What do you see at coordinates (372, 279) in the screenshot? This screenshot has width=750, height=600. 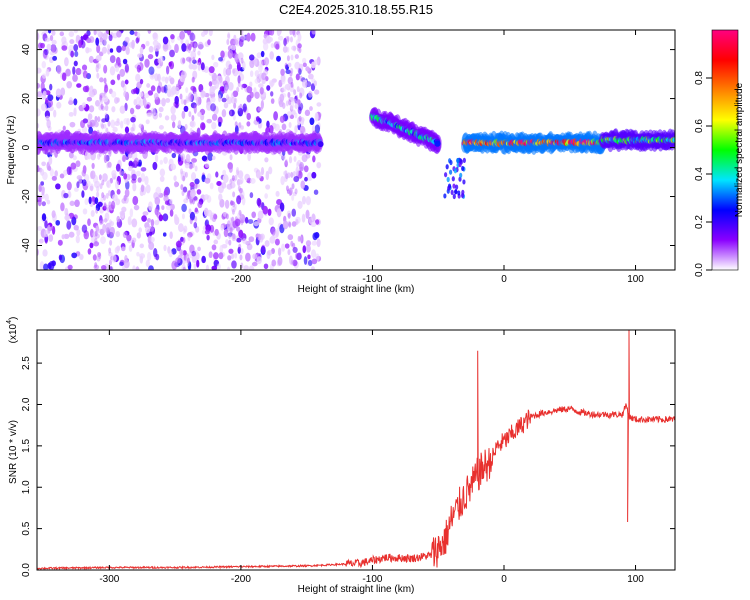 I see `spectrogram-xtick-label: -100` at bounding box center [372, 279].